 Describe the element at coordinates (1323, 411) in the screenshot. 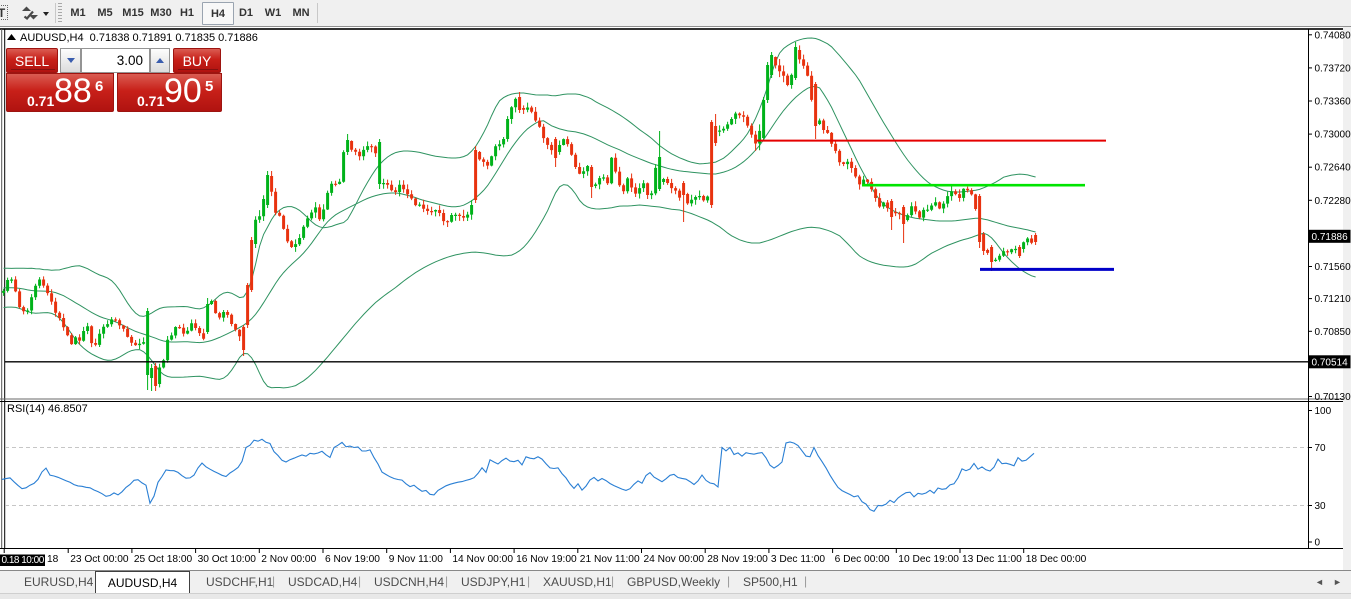

I see `svg-text: 100` at that location.